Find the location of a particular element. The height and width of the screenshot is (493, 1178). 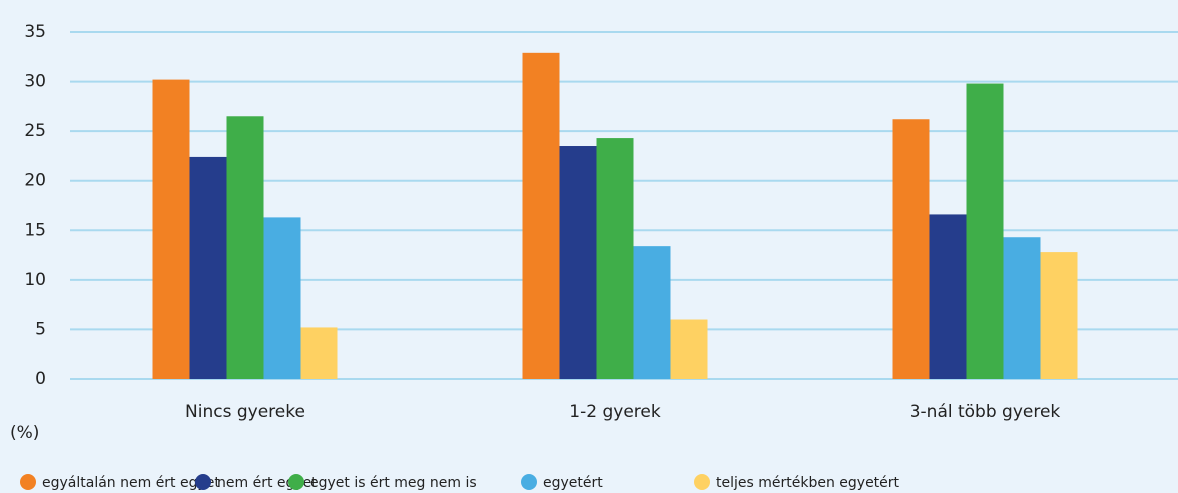

y-tick-label: 0 is located at coordinates (40, 379).